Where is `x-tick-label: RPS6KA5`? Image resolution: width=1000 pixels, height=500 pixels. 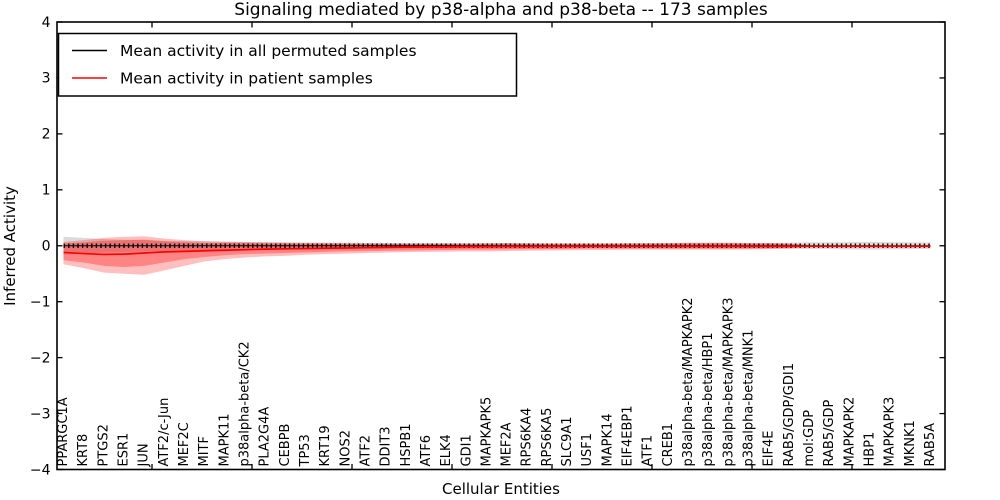
x-tick-label: RPS6KA5 is located at coordinates (547, 437).